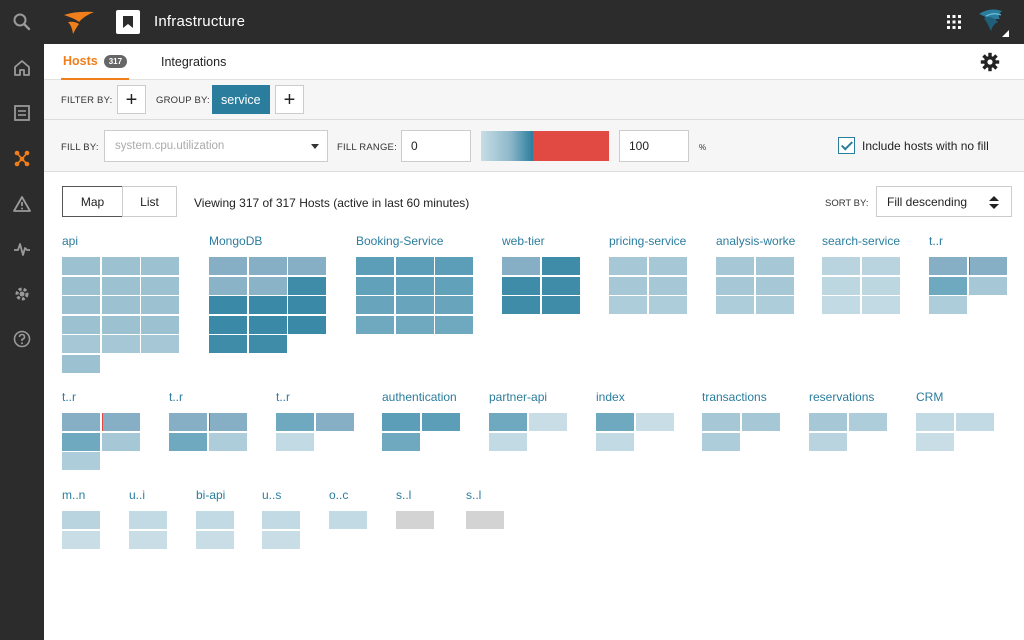 This screenshot has height=640, width=1024. I want to click on tab-integrations: Integrations, so click(194, 62).